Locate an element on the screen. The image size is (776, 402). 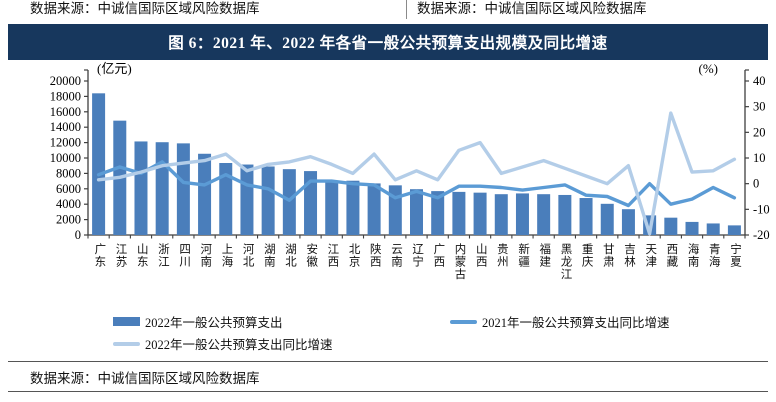
bar-广东 is located at coordinates (99, 164).